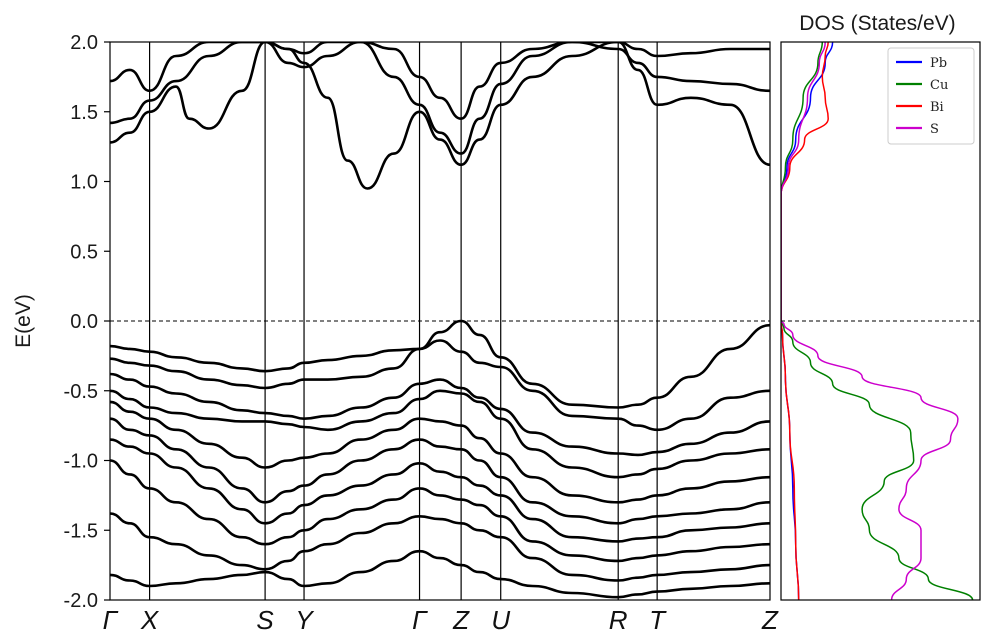 This screenshot has height=637, width=984. Describe the element at coordinates (770, 620) in the screenshot. I see `kpoint-label-9: Z` at that location.